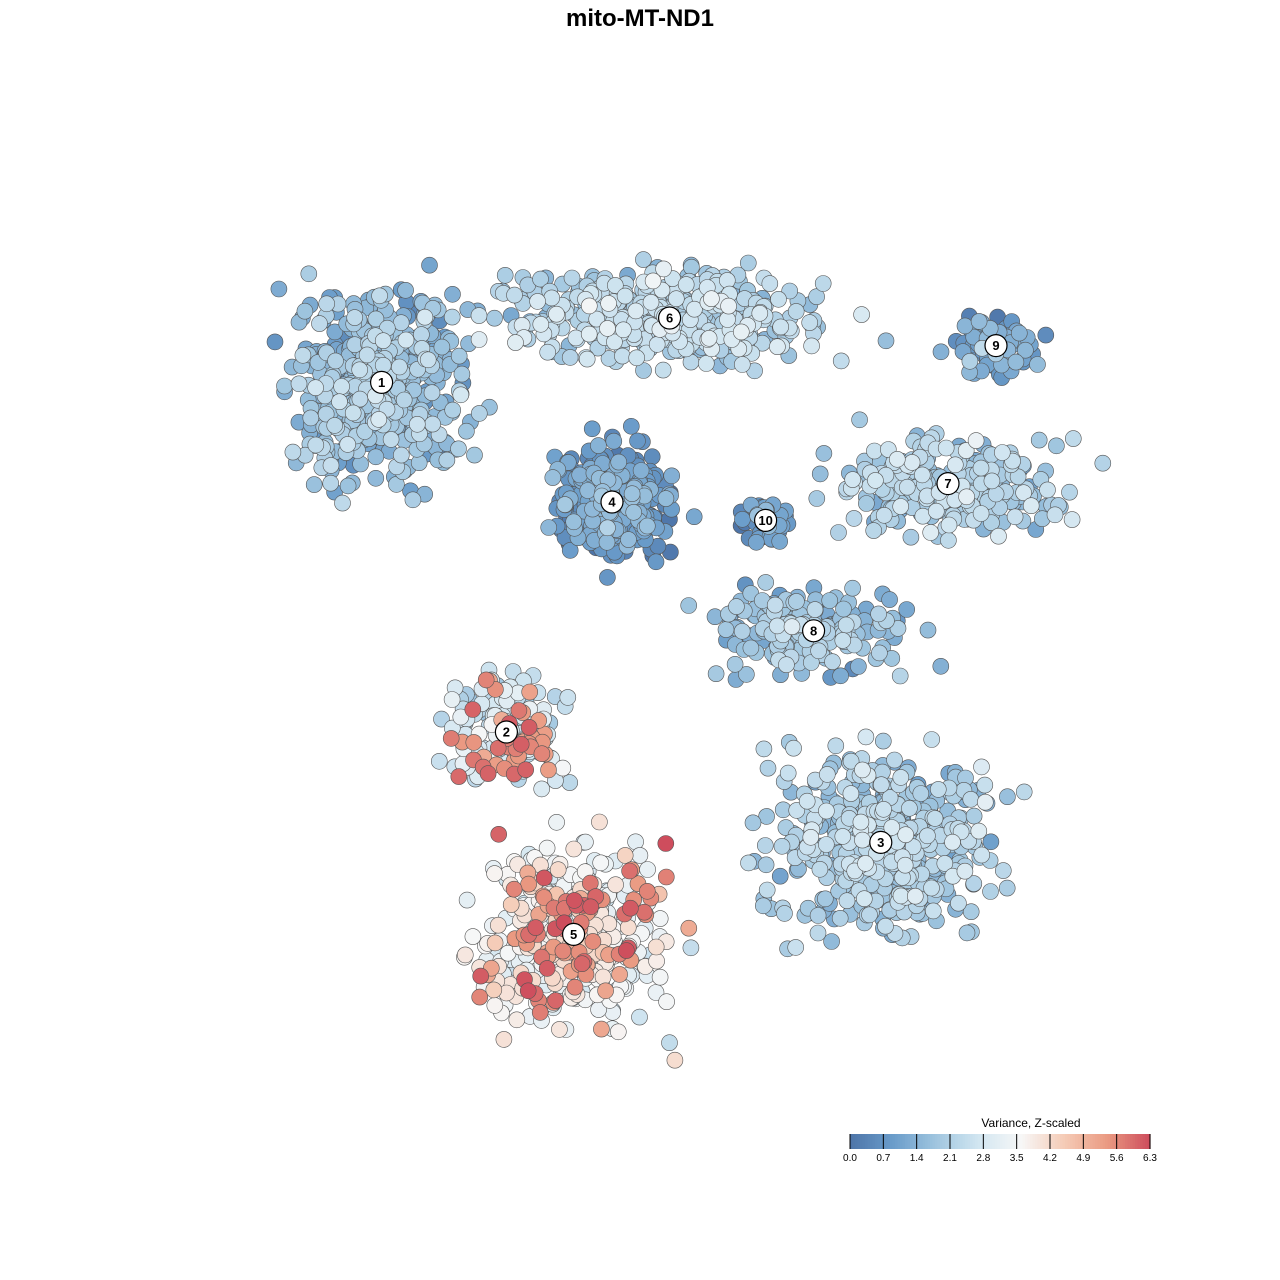  Describe the element at coordinates (765, 520) in the screenshot. I see `cluster-label-10: 10` at that location.